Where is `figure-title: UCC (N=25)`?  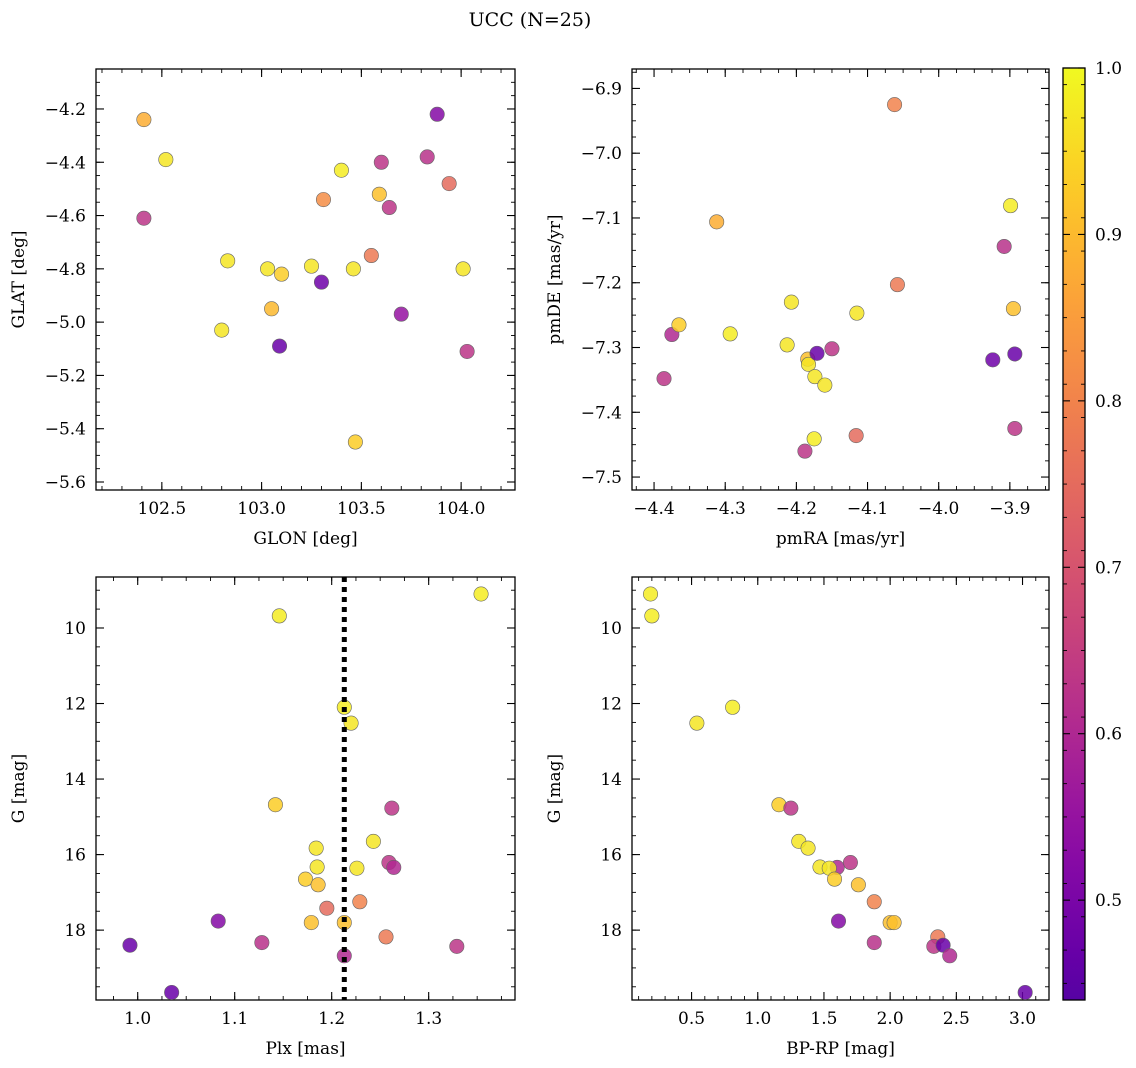 figure-title: UCC (N=25) is located at coordinates (530, 20).